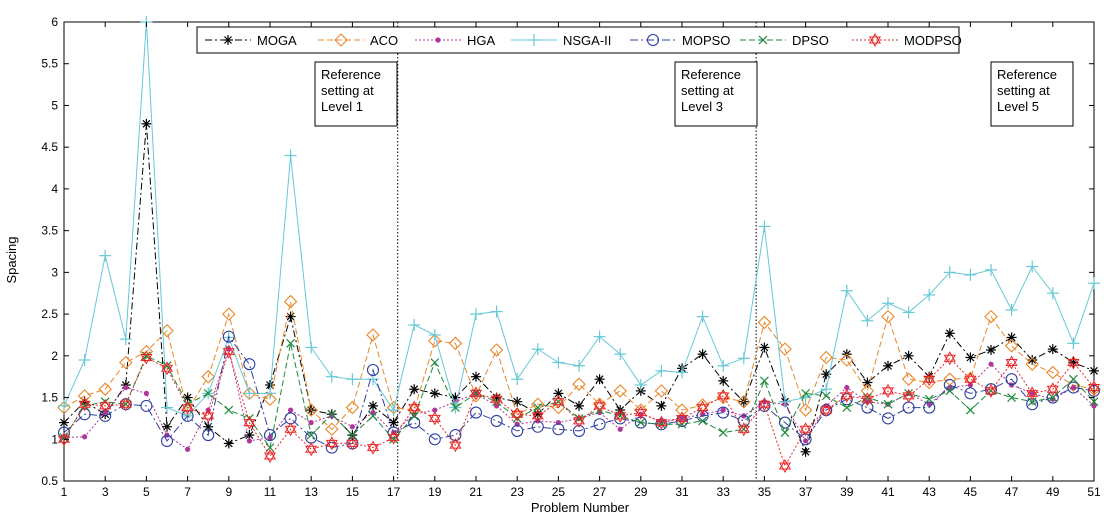 This screenshot has width=1104, height=523. Describe the element at coordinates (187, 492) in the screenshot. I see `x-tick-label: 7` at that location.